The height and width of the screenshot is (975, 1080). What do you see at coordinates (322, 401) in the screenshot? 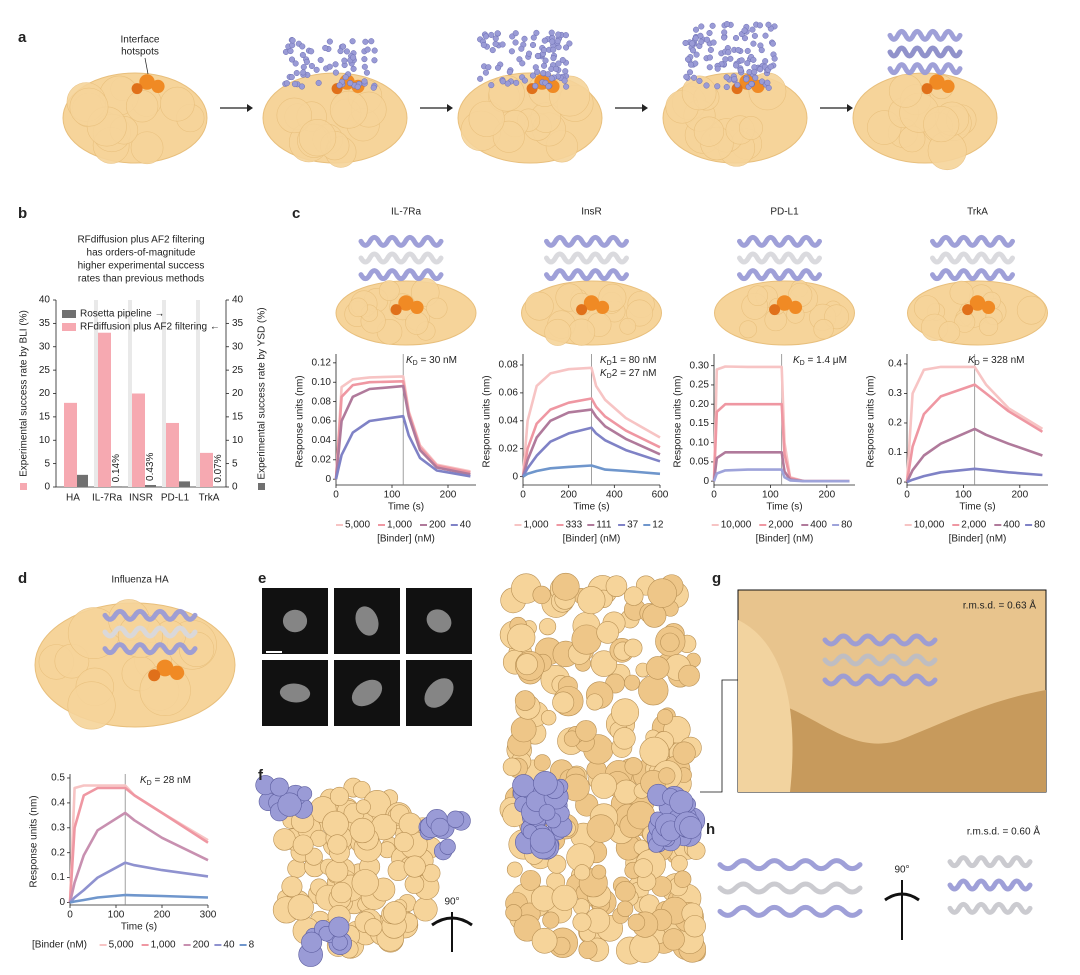
I see `y-tick-label: 0.08` at bounding box center [322, 401].